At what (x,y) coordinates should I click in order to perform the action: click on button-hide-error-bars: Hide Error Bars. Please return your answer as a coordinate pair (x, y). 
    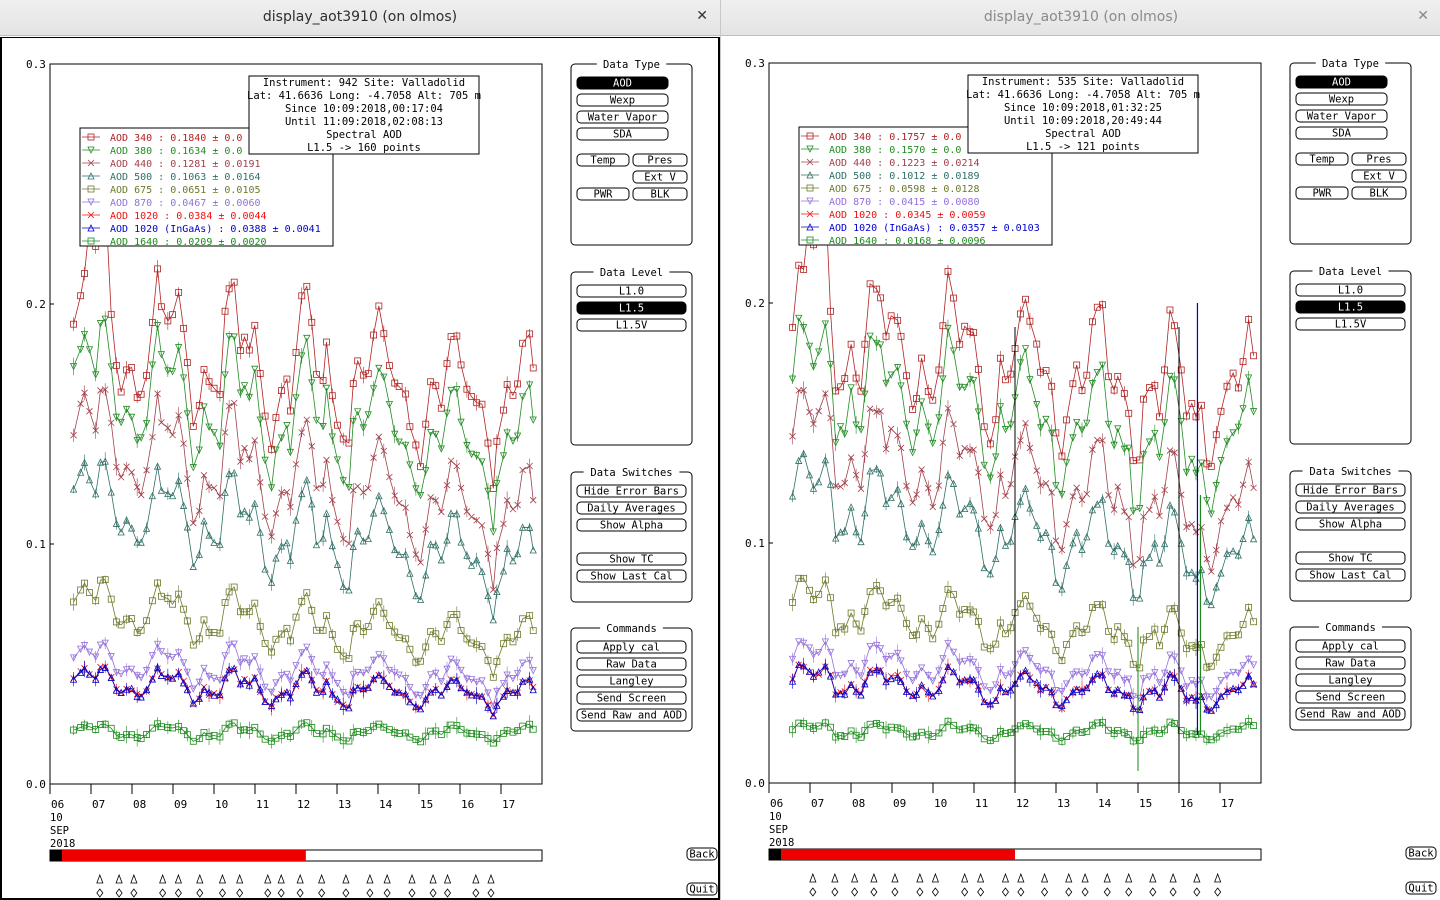
    Looking at the image, I should click on (1350, 490).